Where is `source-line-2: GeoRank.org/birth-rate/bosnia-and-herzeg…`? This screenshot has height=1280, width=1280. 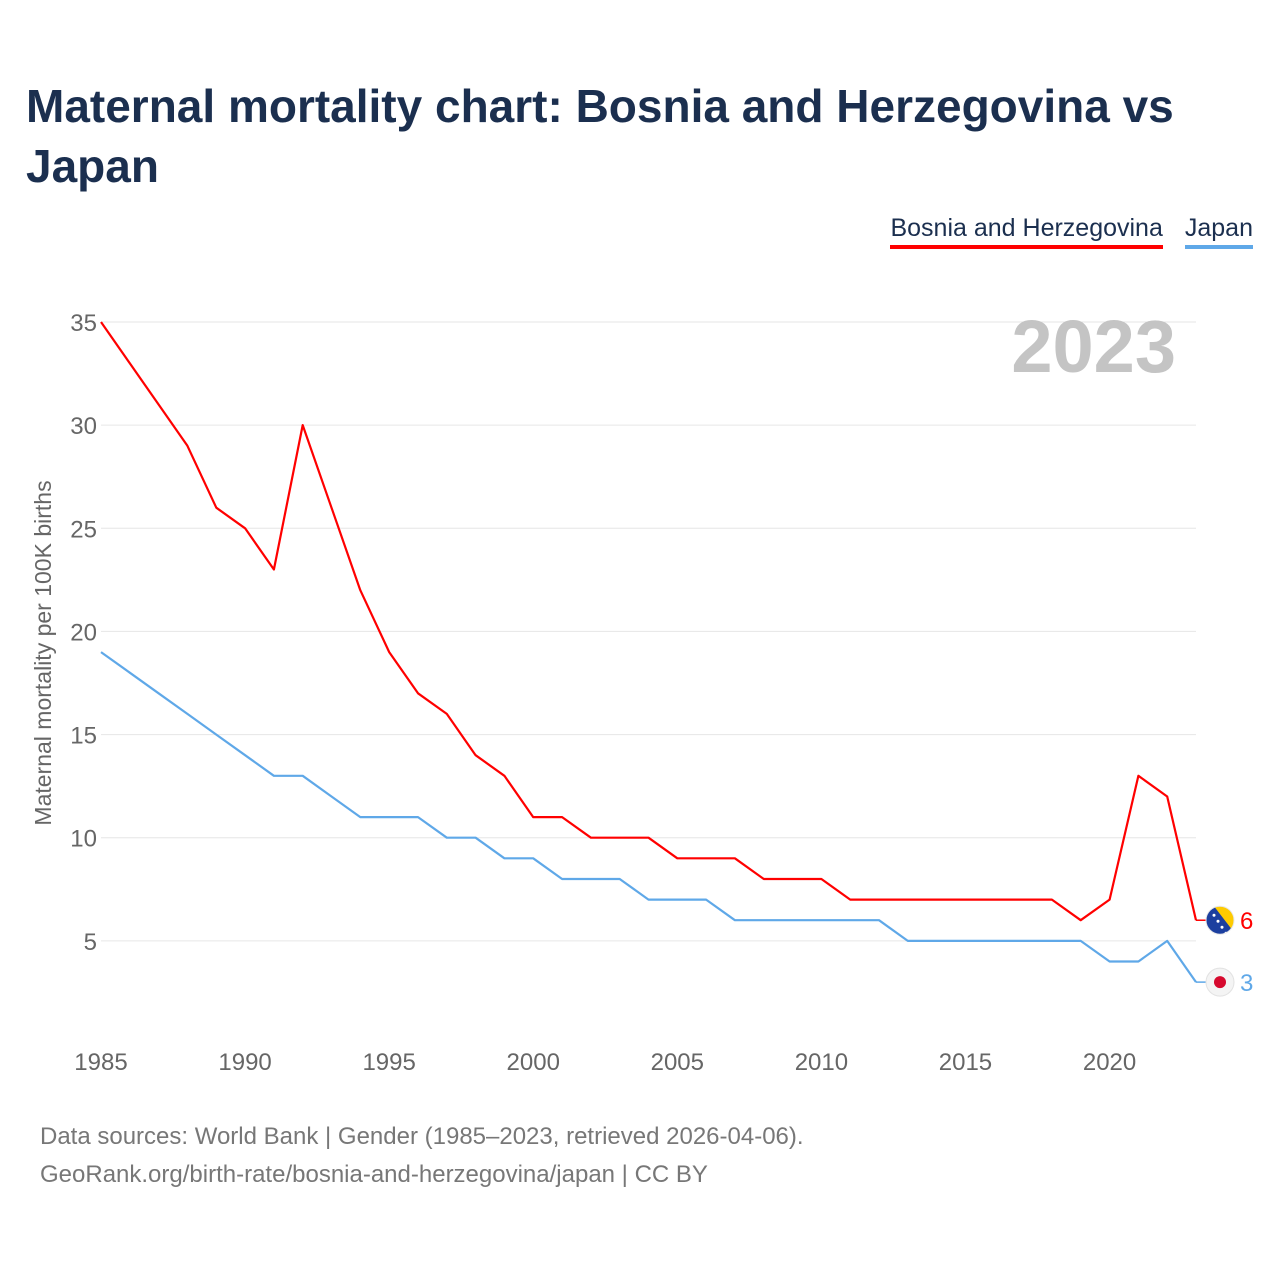 source-line-2: GeoRank.org/birth-rate/bosnia-and-herzeg… is located at coordinates (374, 1174).